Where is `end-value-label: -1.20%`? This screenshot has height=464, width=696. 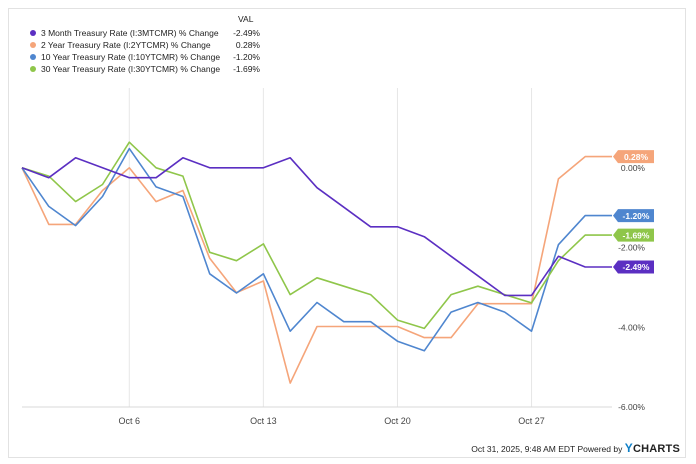
end-value-label: -1.20% is located at coordinates (636, 216).